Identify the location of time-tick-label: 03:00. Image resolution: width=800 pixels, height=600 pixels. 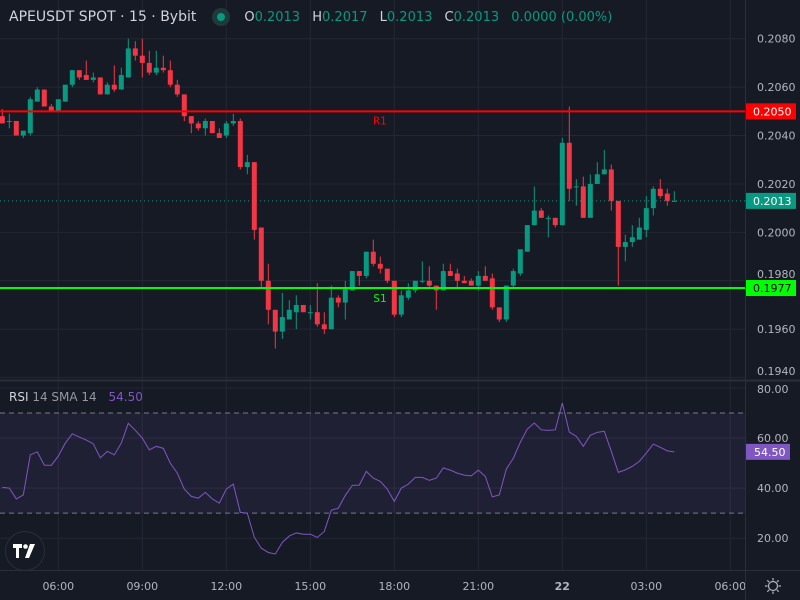
(646, 586).